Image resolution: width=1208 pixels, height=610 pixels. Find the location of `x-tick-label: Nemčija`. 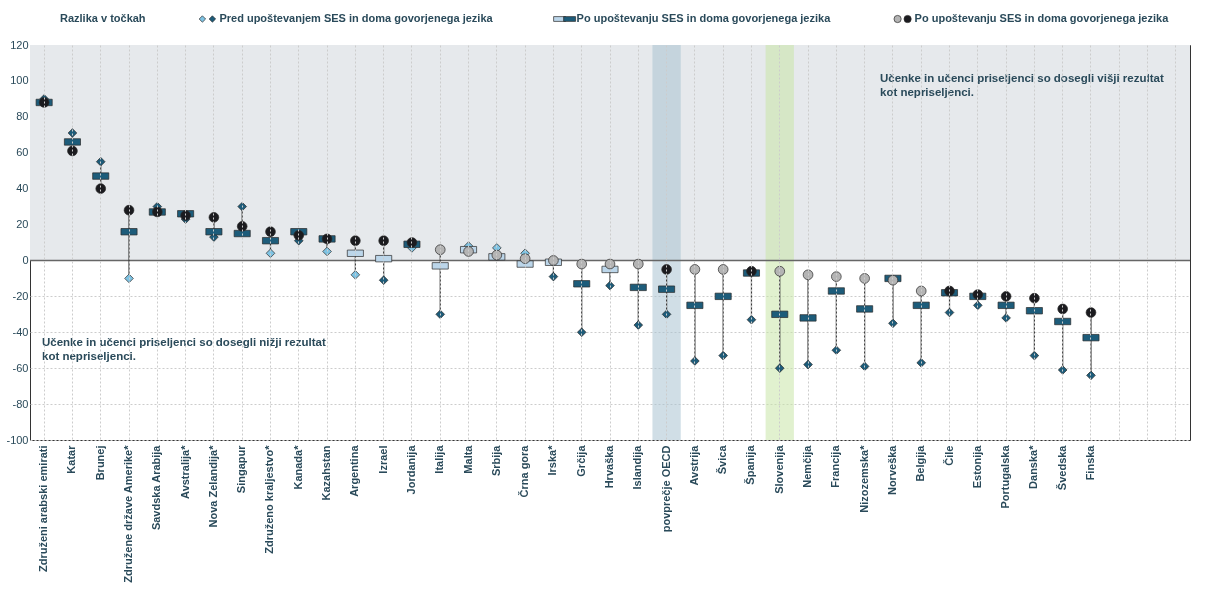

x-tick-label: Nemčija is located at coordinates (807, 466).